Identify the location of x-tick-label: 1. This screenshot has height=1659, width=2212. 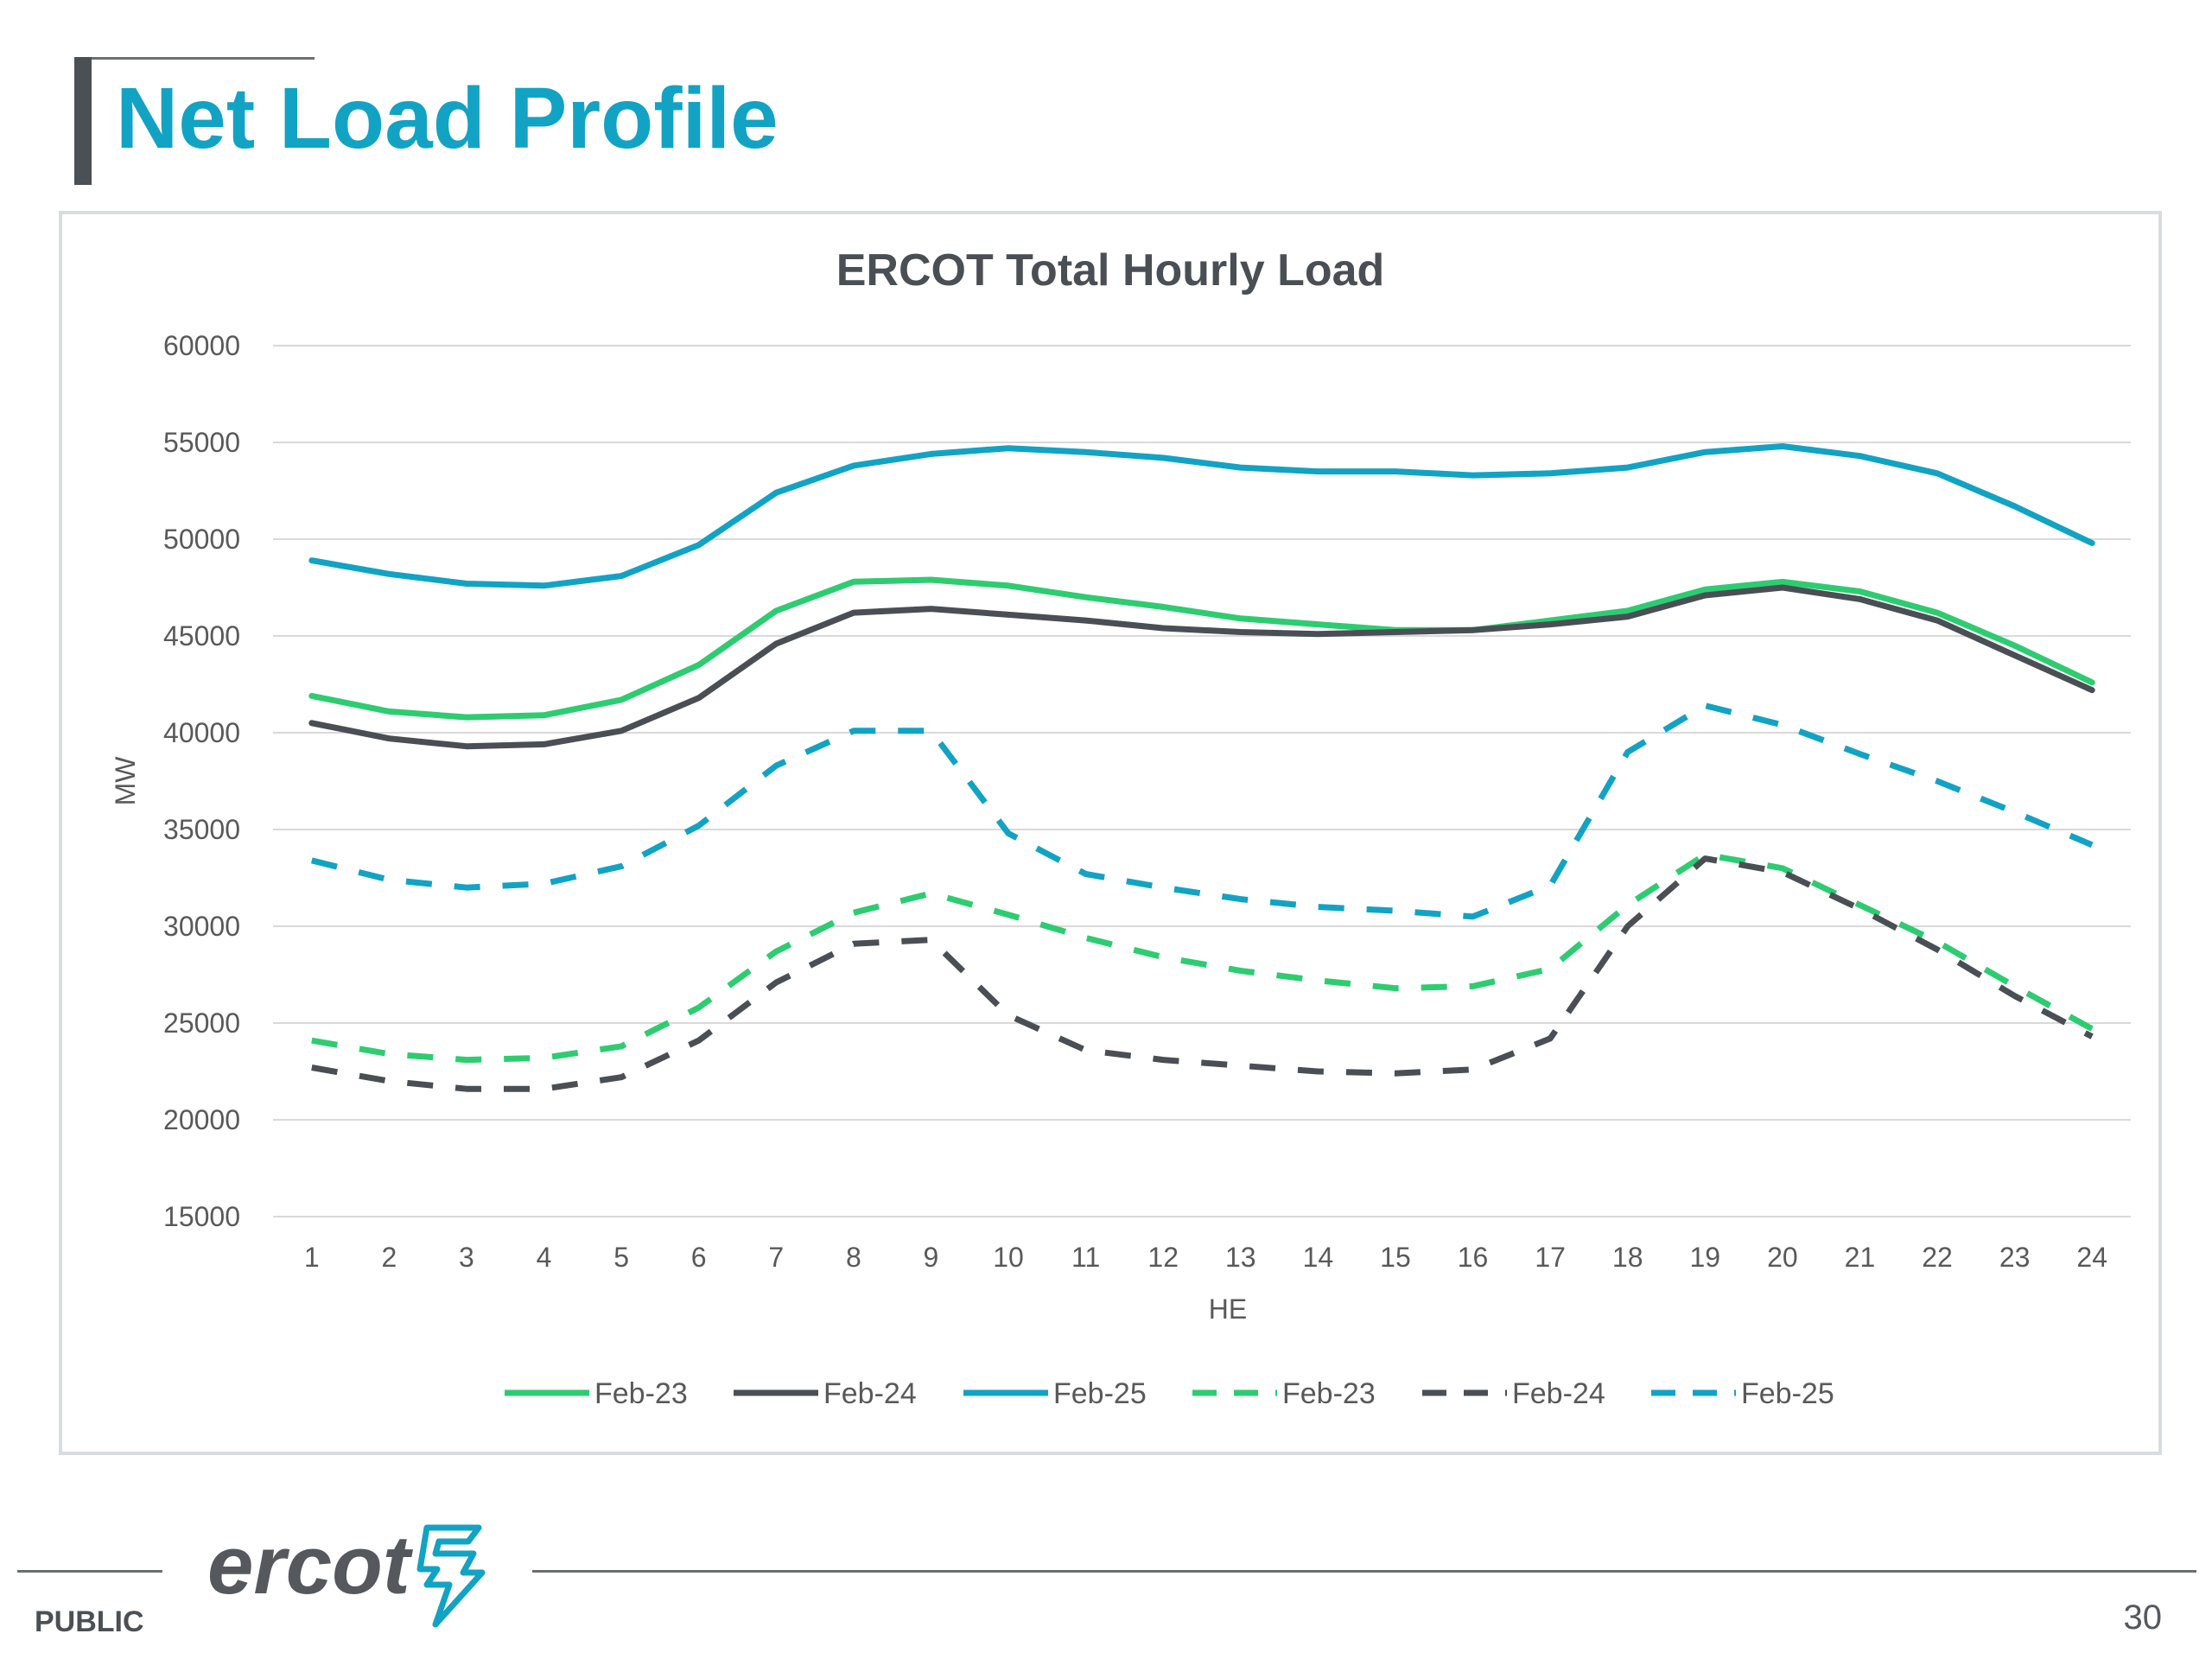
(312, 1257).